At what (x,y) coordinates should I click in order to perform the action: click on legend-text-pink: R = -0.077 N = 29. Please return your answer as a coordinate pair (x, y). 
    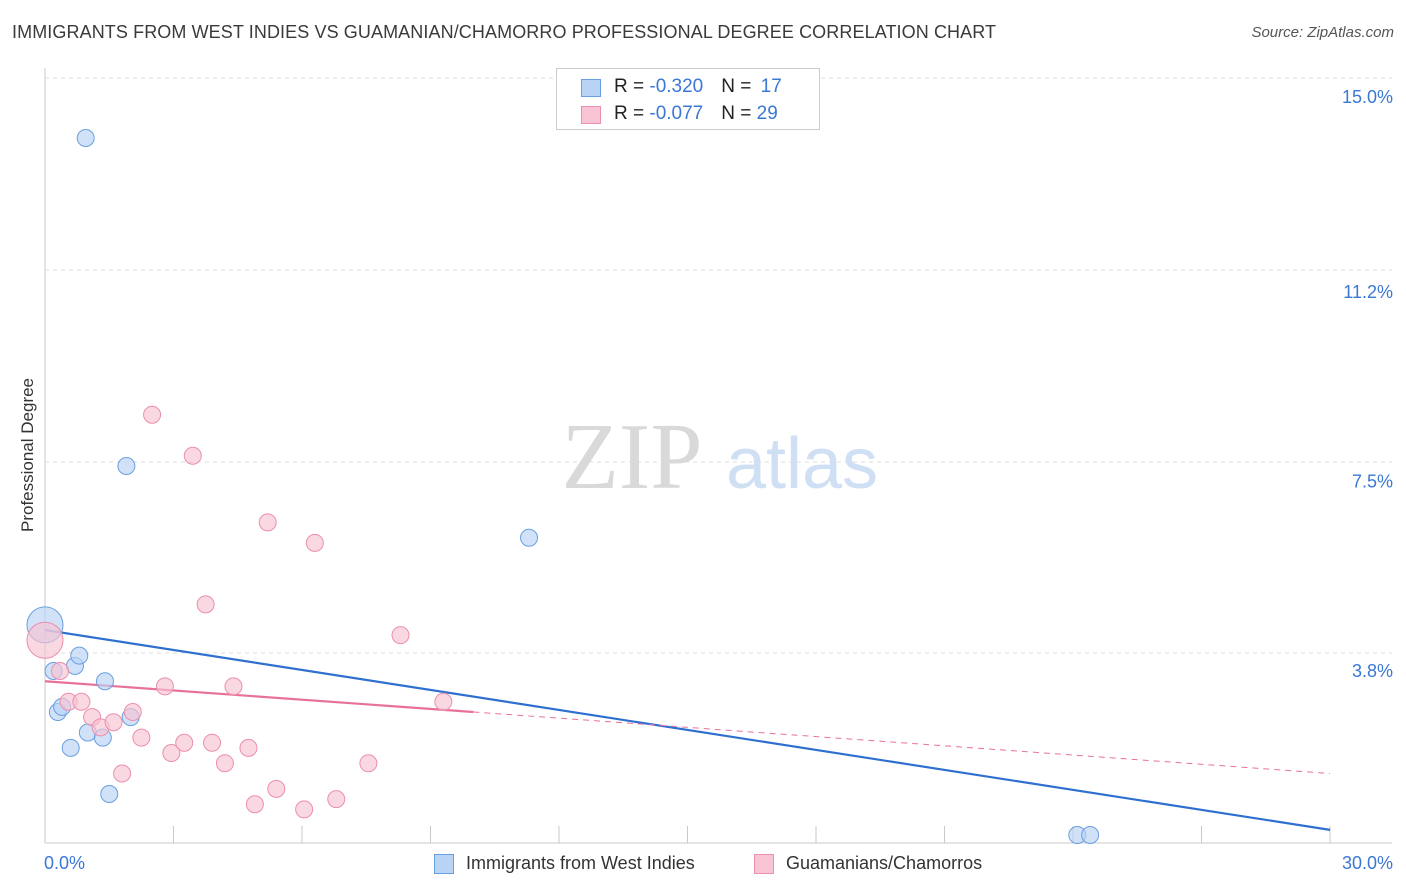
    Looking at the image, I should click on (696, 114).